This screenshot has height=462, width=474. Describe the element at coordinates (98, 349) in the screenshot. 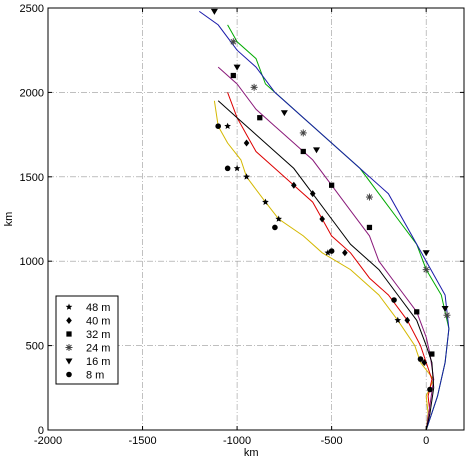

I see `legend-label-3: 24 m` at that location.